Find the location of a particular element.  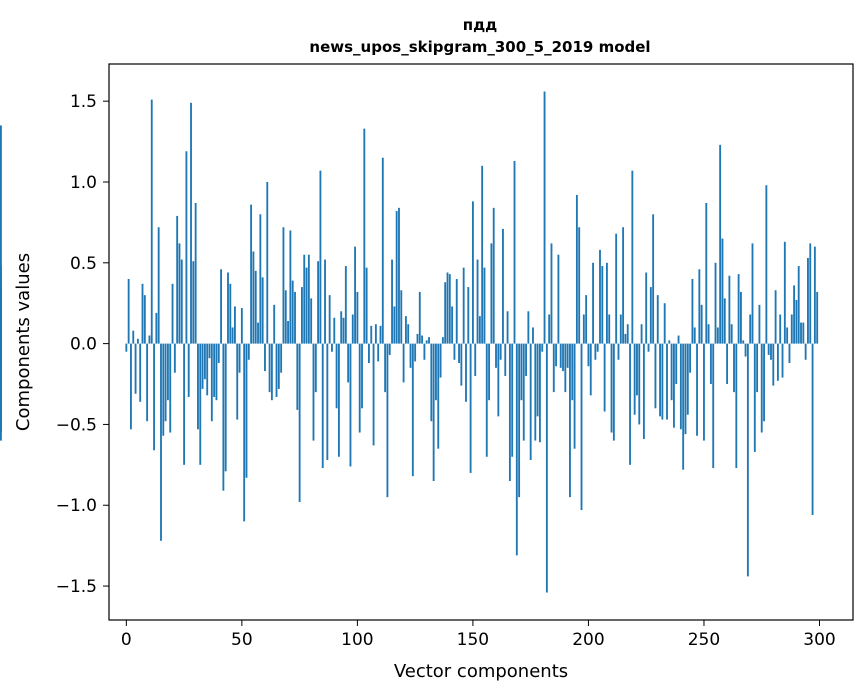

x-tick-label: 300 is located at coordinates (819, 640).